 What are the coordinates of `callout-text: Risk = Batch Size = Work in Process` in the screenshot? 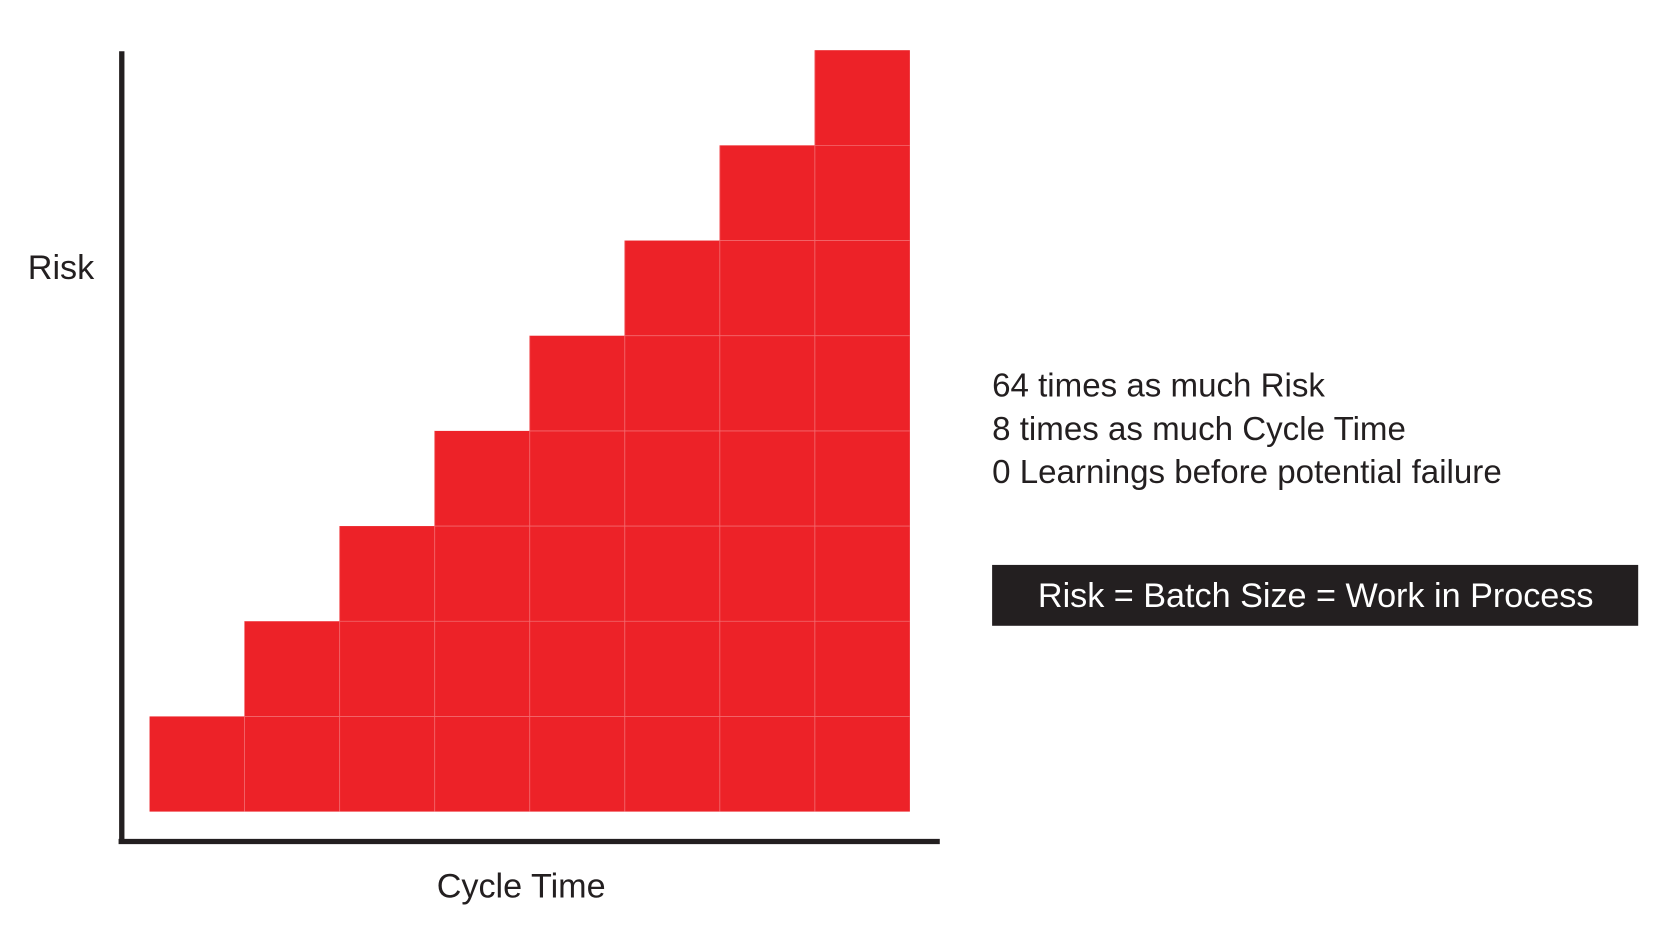 It's located at (1316, 596).